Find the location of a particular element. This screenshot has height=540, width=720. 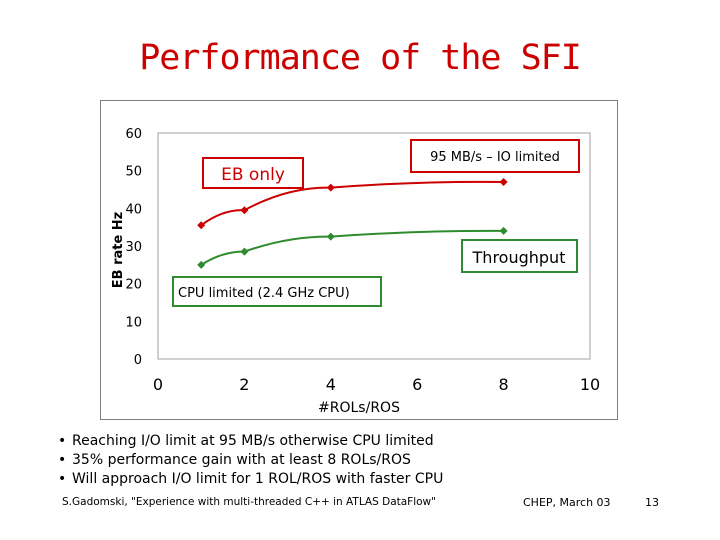

eb-only-annotation: EB only is located at coordinates (253, 173).